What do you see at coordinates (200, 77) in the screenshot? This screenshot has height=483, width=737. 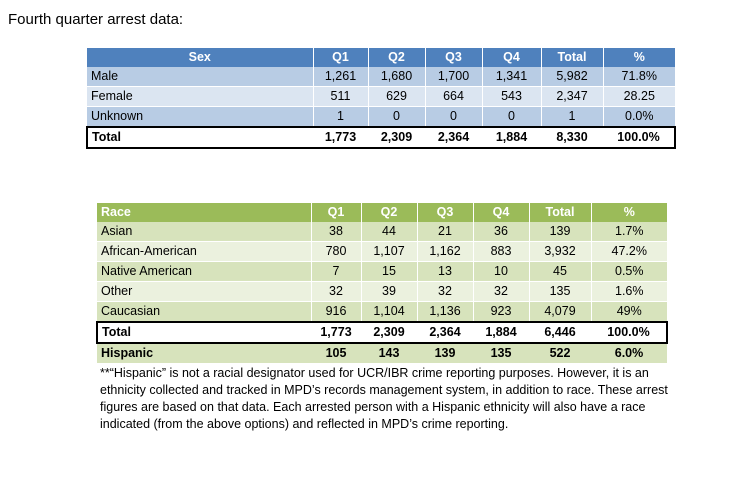 I see `row-label: Male` at bounding box center [200, 77].